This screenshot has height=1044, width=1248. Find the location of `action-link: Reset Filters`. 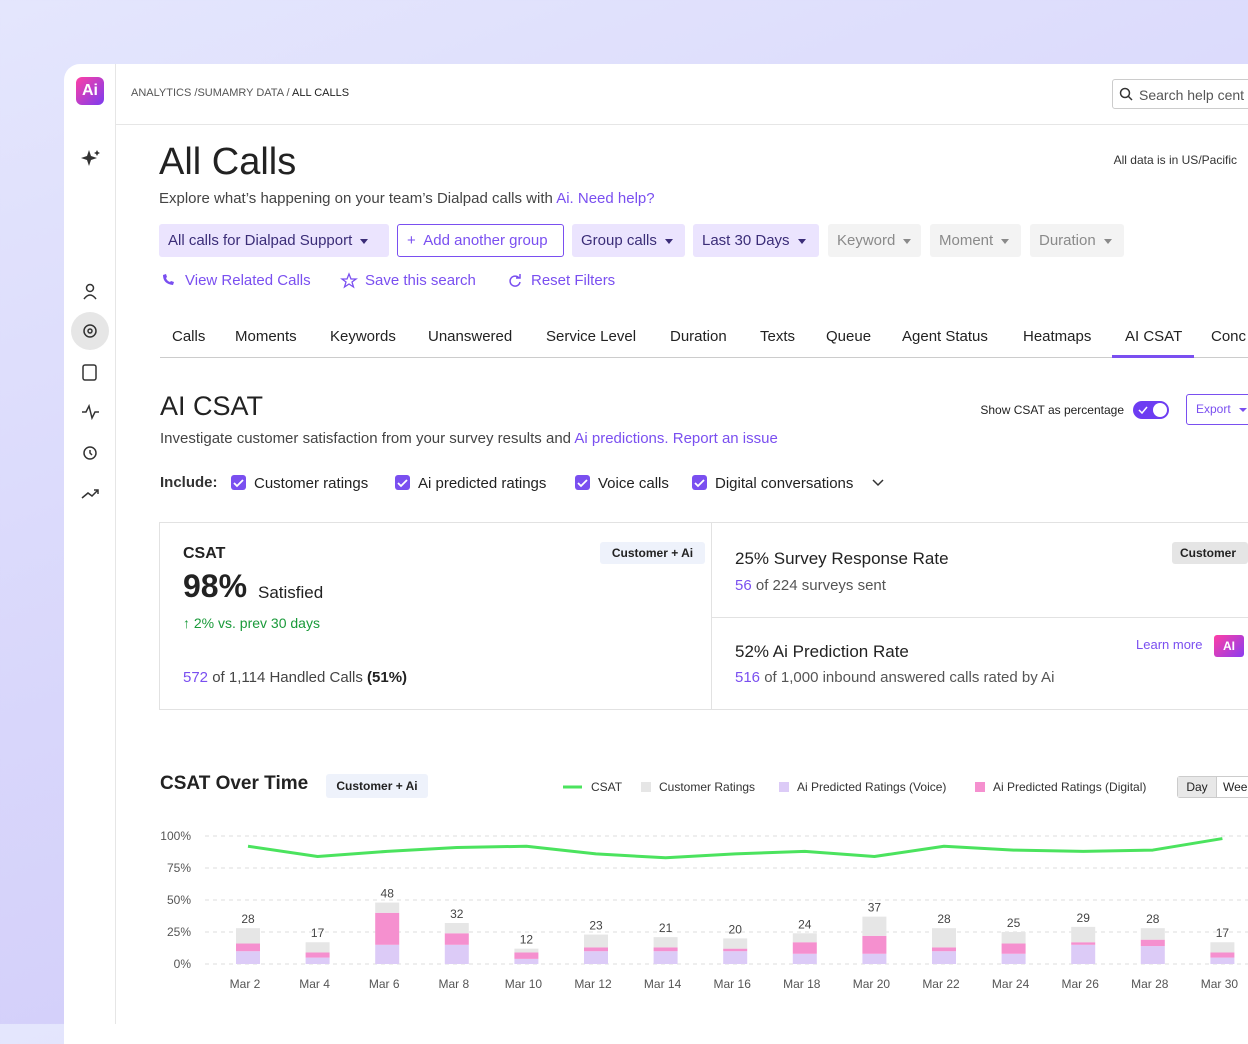

action-link: Reset Filters is located at coordinates (573, 280).